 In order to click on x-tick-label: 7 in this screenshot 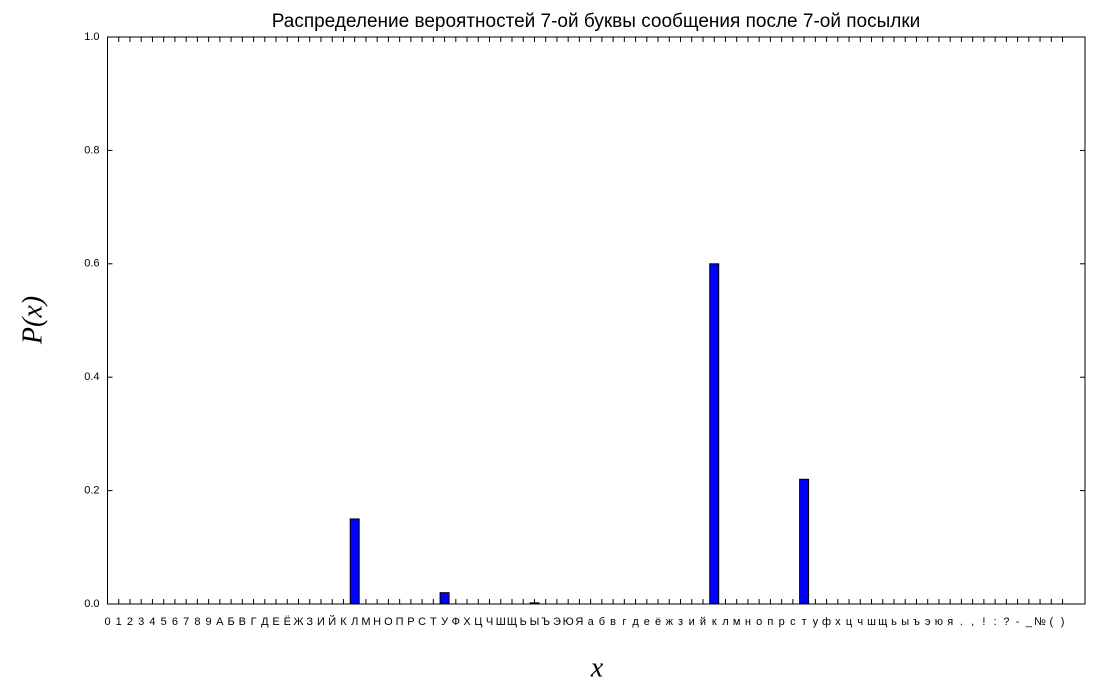, I will do `click(186, 622)`.